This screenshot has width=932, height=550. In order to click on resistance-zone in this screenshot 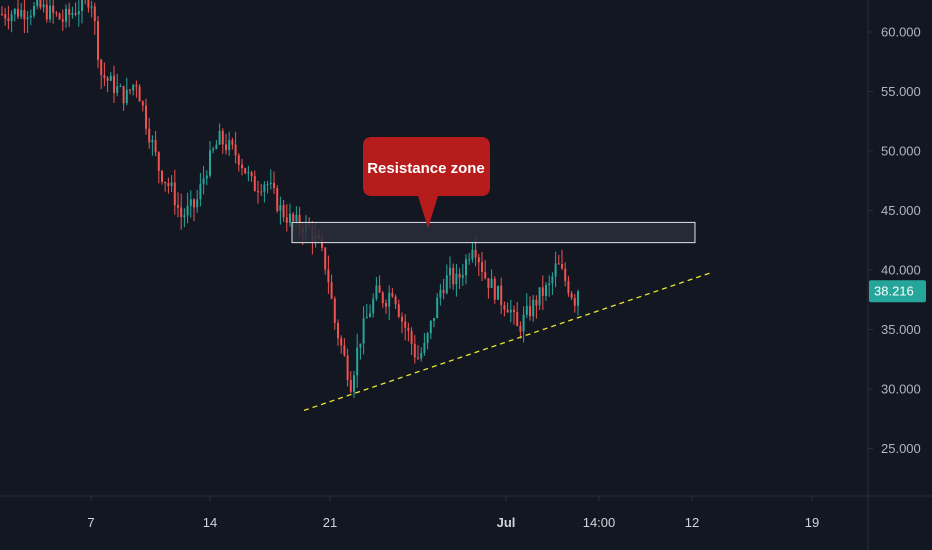, I will do `click(493, 232)`.